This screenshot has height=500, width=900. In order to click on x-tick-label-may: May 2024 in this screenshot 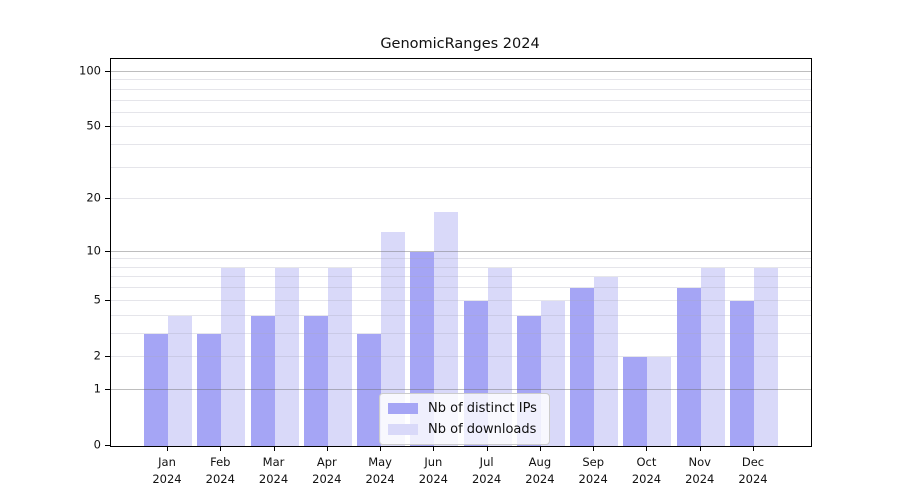, I will do `click(380, 470)`.